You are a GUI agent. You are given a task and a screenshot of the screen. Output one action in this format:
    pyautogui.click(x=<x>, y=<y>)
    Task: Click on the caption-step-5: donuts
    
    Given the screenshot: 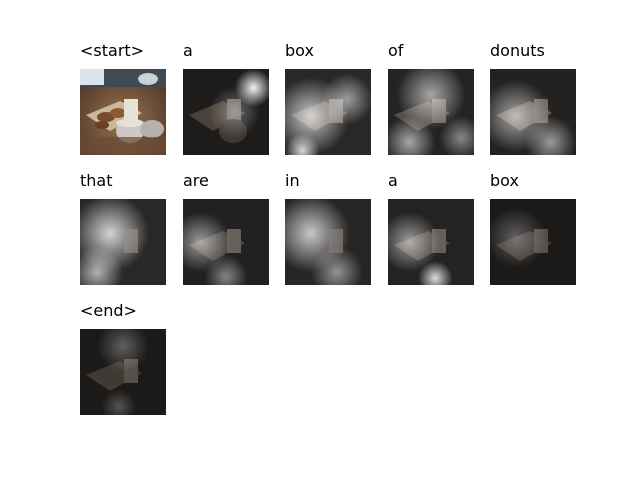 What is the action you would take?
    pyautogui.click(x=533, y=101)
    